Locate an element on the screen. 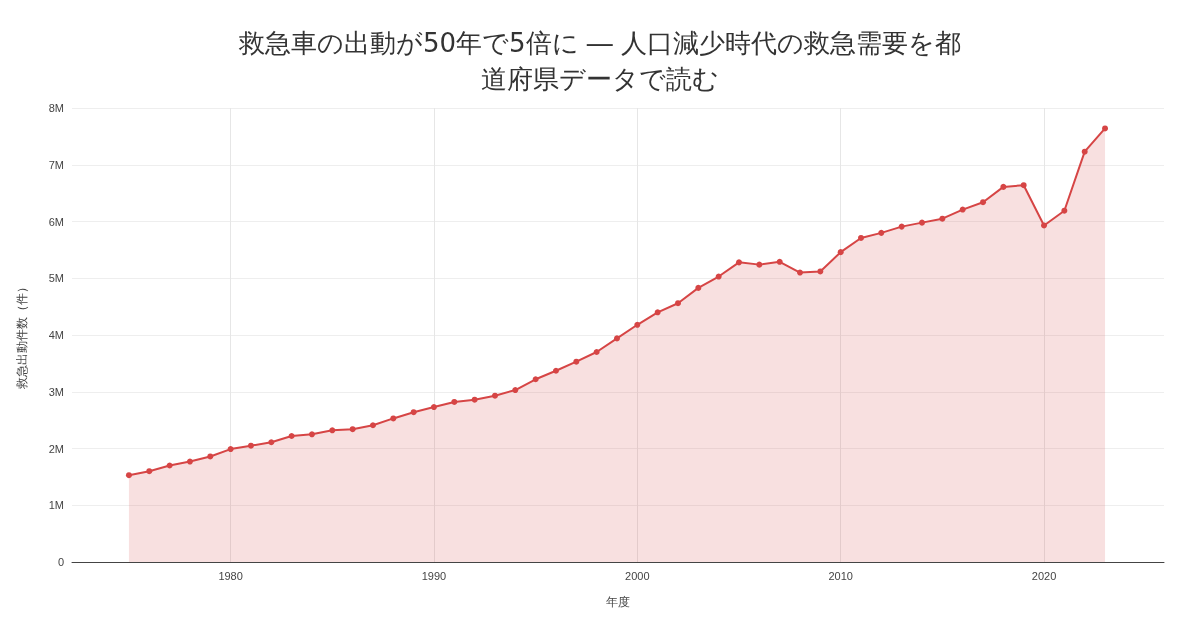  x-axis-title: 年度 is located at coordinates (618, 602).